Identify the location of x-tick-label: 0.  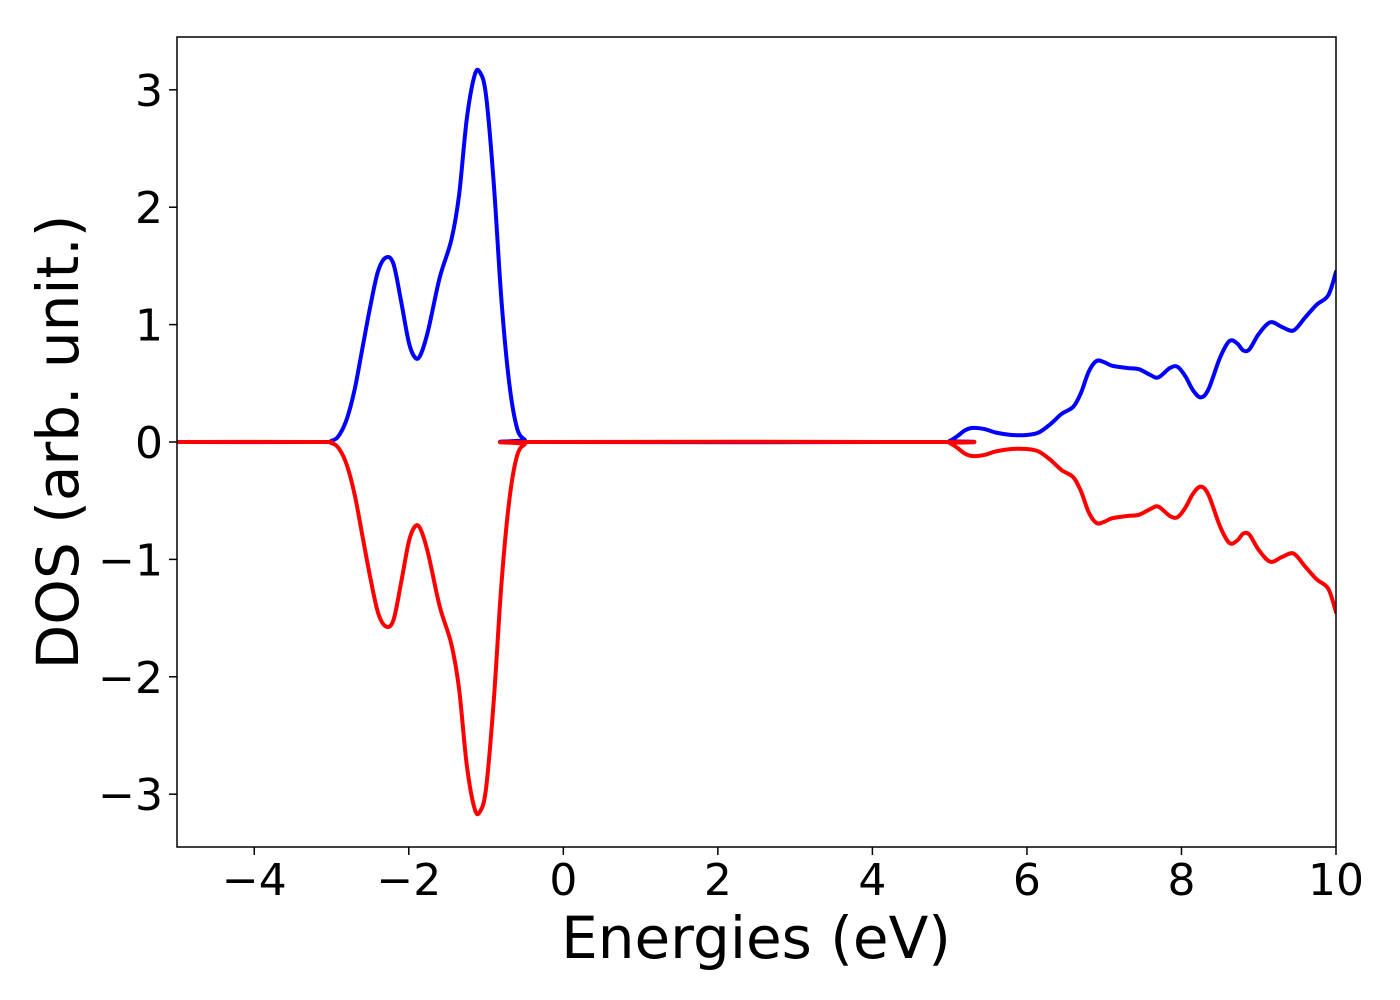
(563, 880).